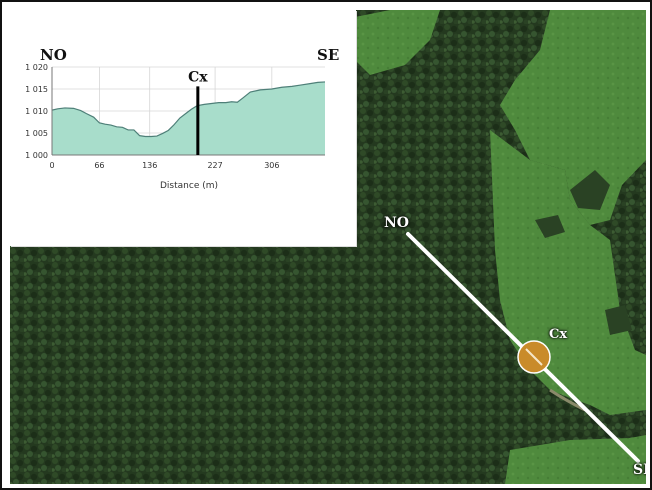  I want to click on transect-start-label: NO, so click(396, 223).